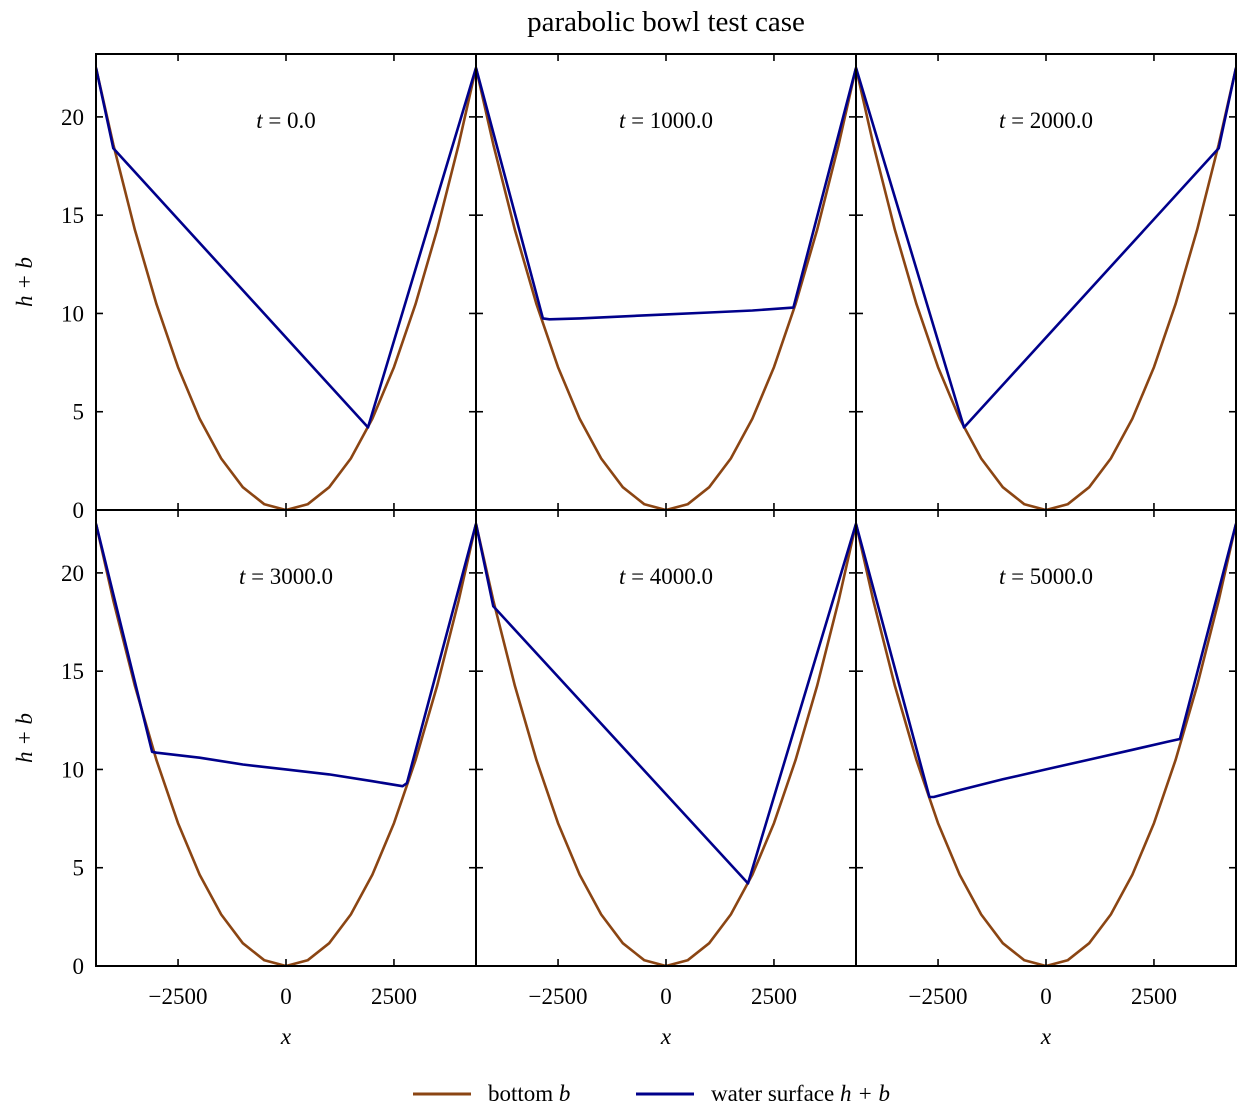 This screenshot has width=1239, height=1115. I want to click on panel-label: t = 4000.0, so click(666, 576).